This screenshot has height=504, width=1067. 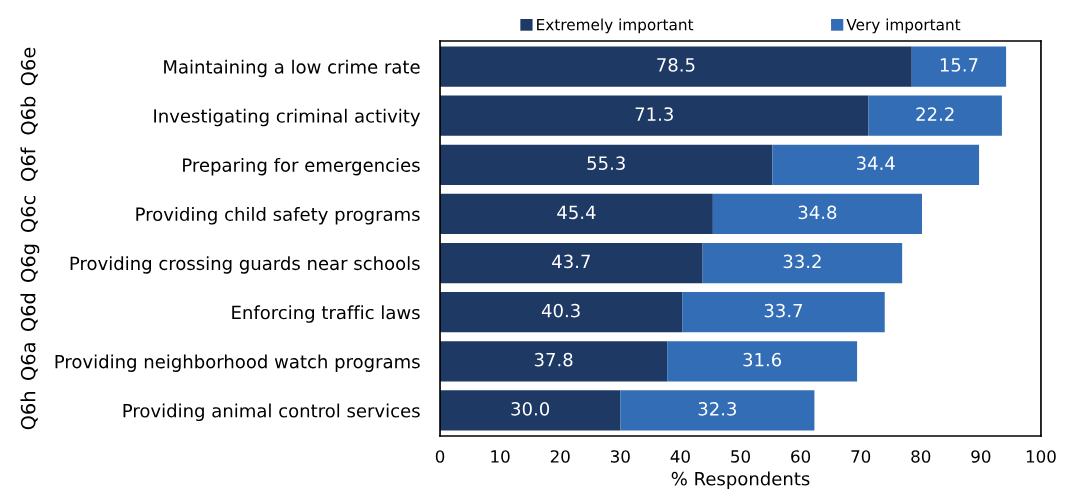 What do you see at coordinates (981, 456) in the screenshot?
I see `x-tick-label: 90` at bounding box center [981, 456].